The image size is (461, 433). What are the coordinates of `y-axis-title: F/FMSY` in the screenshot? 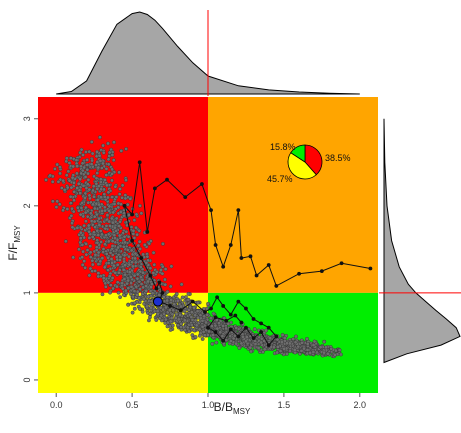 It's located at (14, 243).